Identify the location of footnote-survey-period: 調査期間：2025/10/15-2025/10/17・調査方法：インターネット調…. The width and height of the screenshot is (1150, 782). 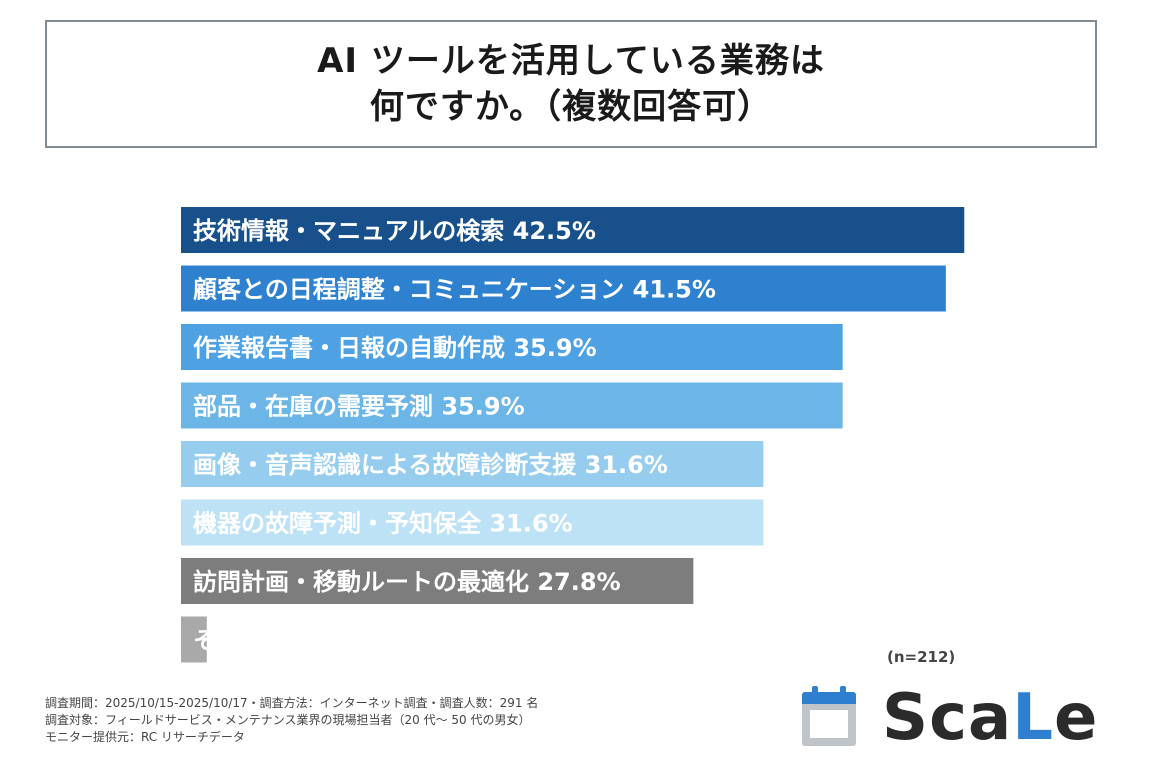
(292, 703).